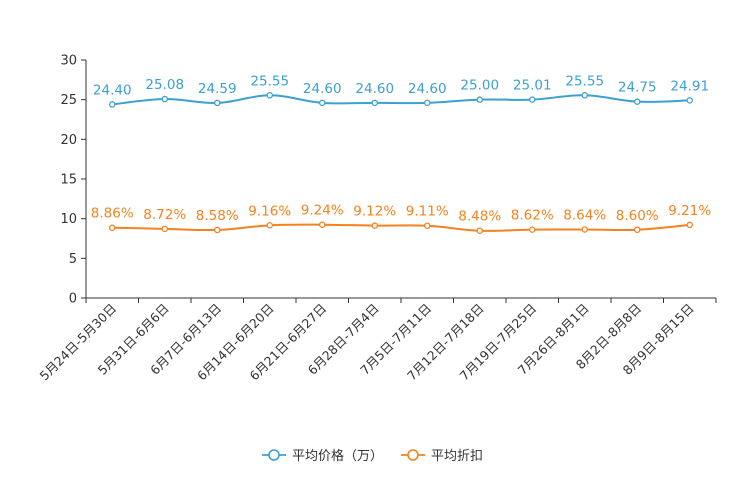 This screenshot has height=500, width=744. What do you see at coordinates (637, 88) in the screenshot?
I see `data-label: 24.75` at bounding box center [637, 88].